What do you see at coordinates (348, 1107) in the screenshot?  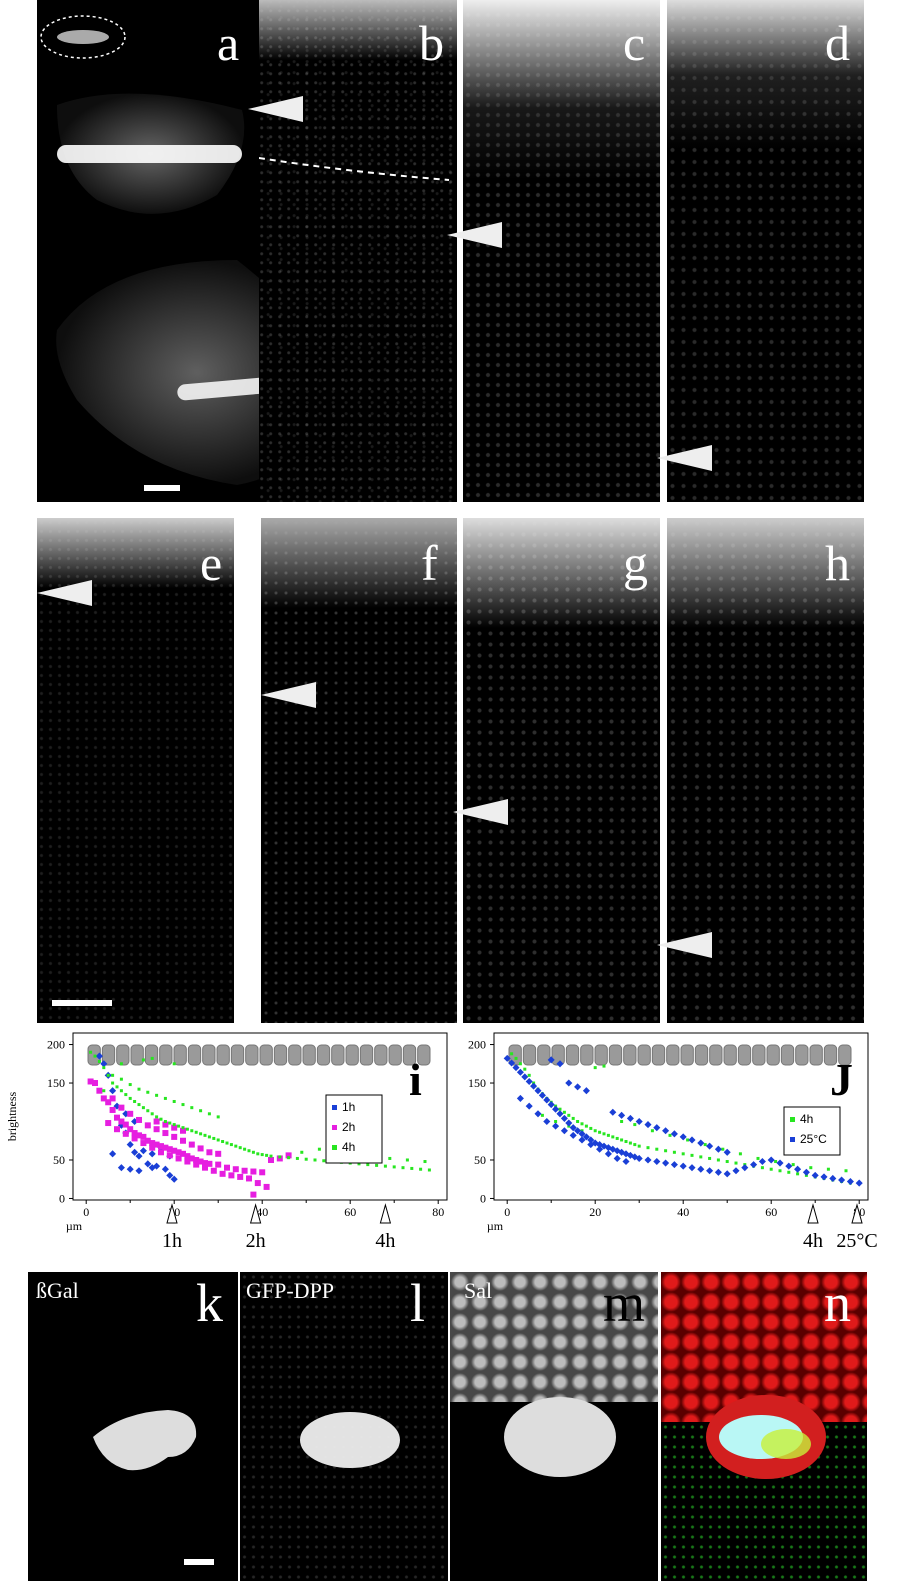 I see `legend-entry: 1h` at bounding box center [348, 1107].